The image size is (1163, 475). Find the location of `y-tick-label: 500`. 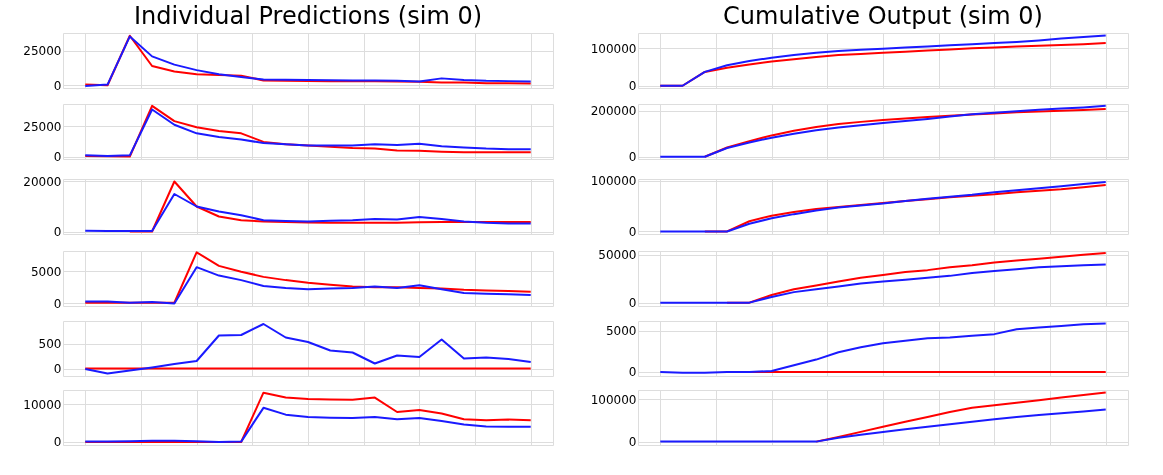

y-tick-label: 500 is located at coordinates (50, 344).